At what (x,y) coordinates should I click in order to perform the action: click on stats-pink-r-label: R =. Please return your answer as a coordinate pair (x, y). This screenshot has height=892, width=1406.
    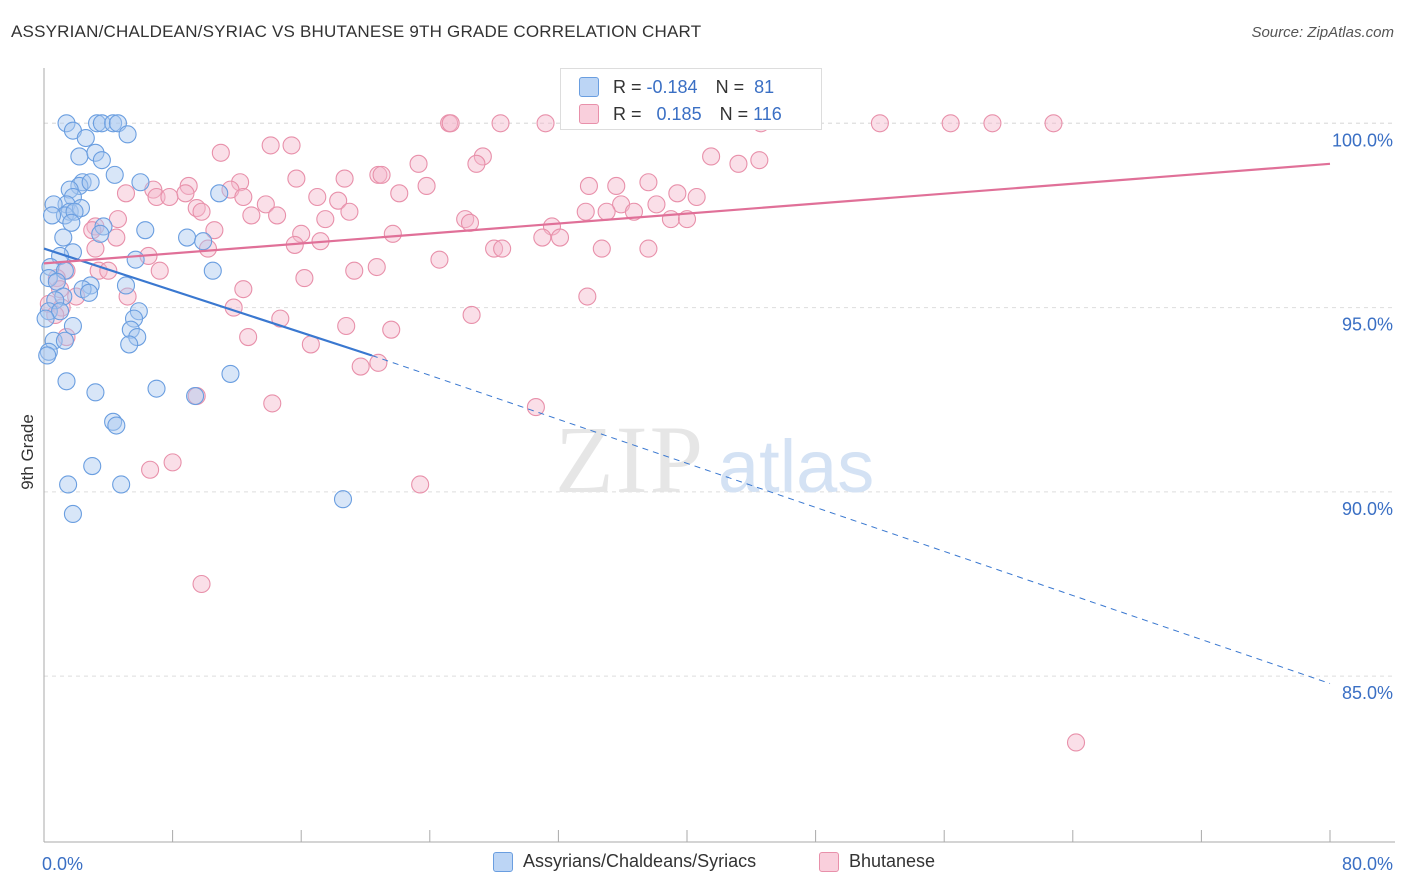
    Looking at the image, I should click on (627, 113).